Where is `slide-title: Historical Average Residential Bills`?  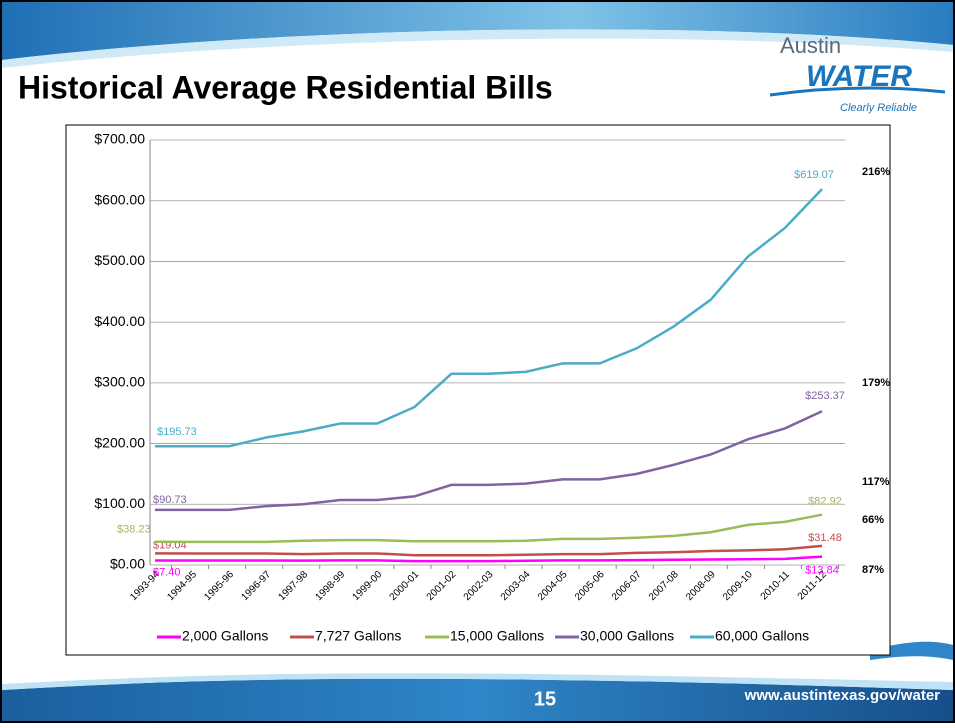 slide-title: Historical Average Residential Bills is located at coordinates (285, 87).